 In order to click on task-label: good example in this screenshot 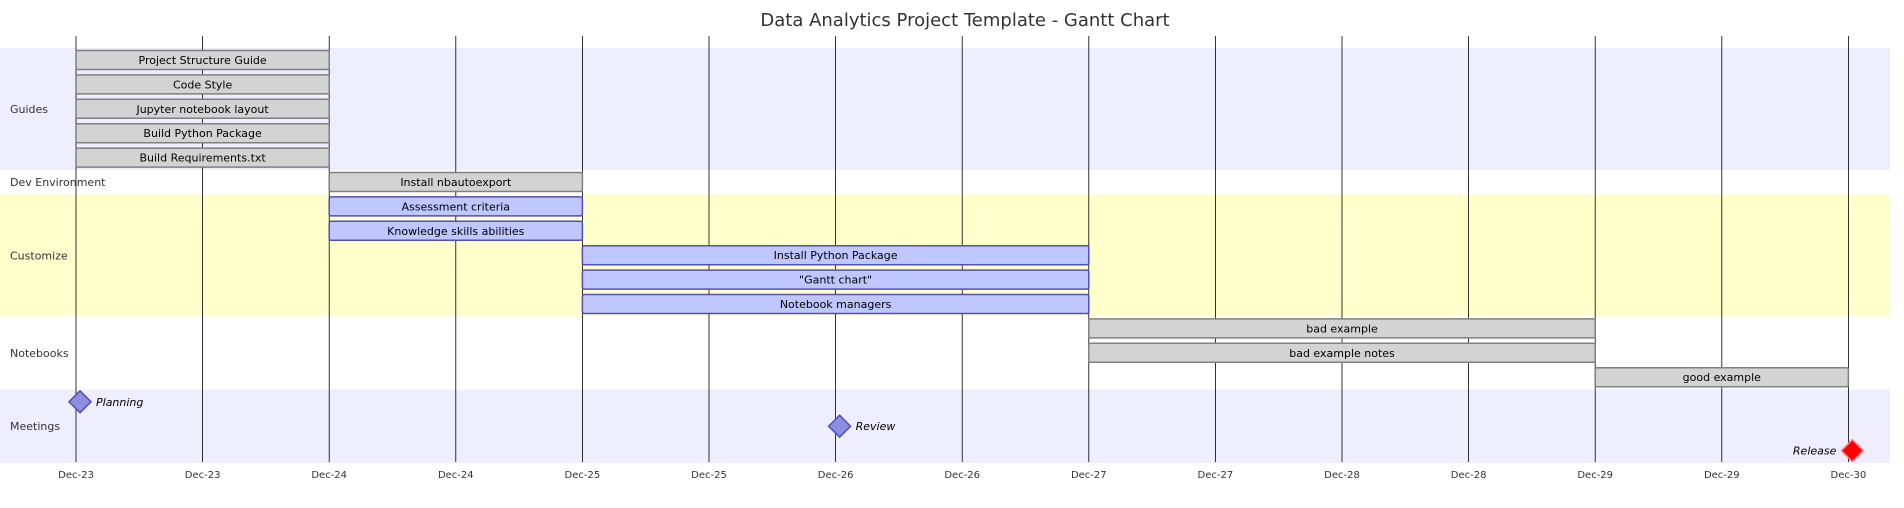, I will do `click(1722, 377)`.